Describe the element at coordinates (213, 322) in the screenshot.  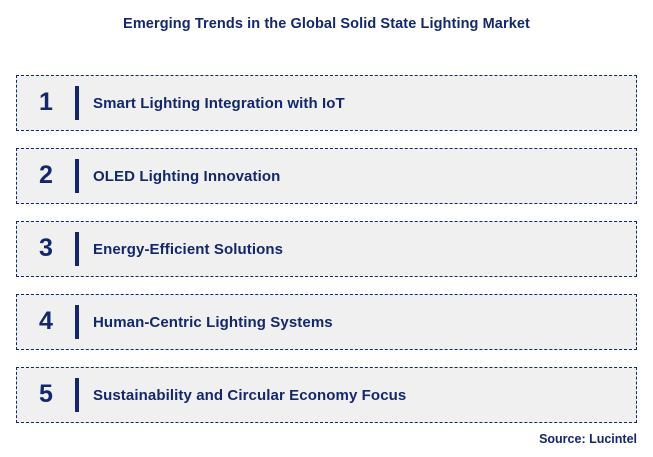
I see `trend-label: Human-Centric Lighting Systems` at that location.